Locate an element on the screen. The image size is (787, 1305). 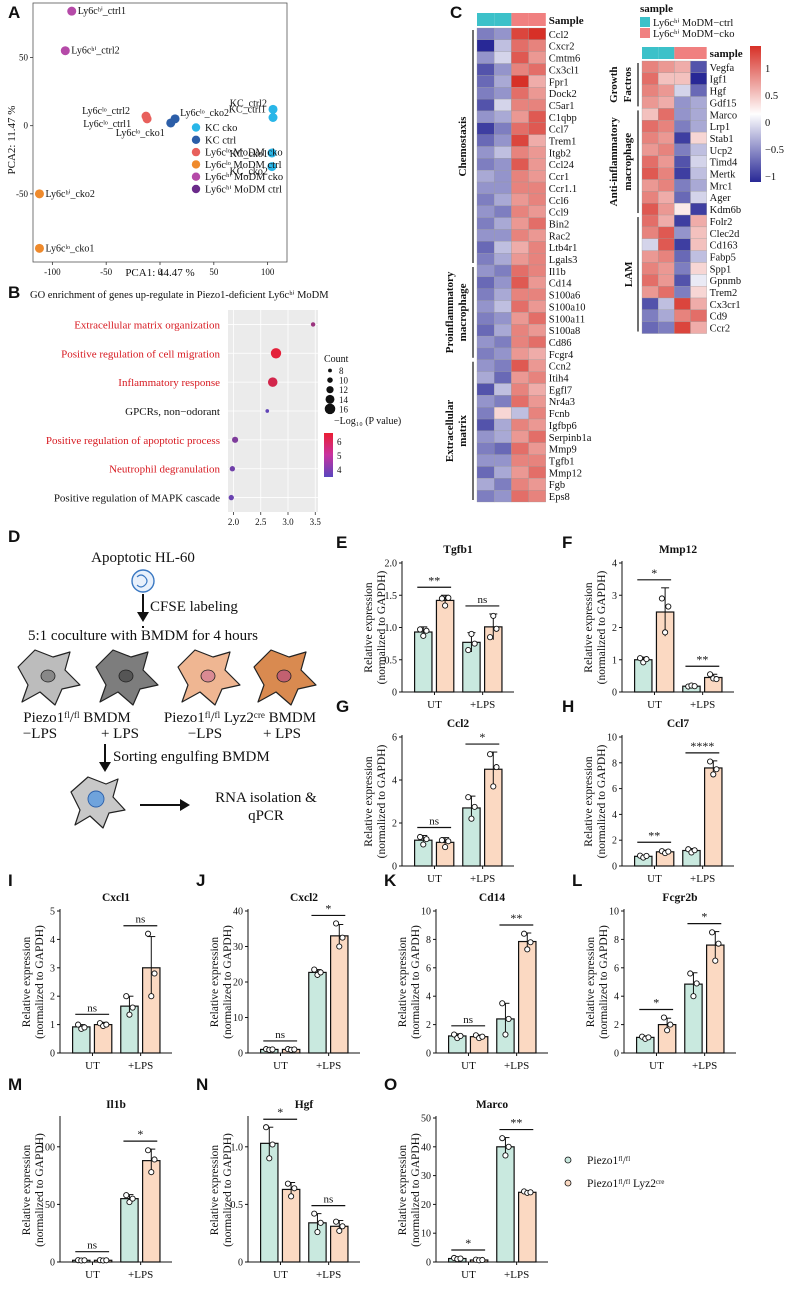
go-count-label: 12 is located at coordinates (343, 390).